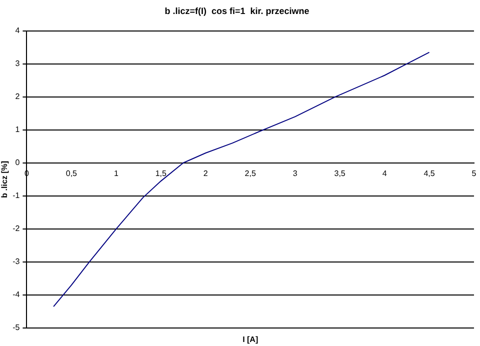  What do you see at coordinates (116, 173) in the screenshot?
I see `x-tick-label: 1` at bounding box center [116, 173].